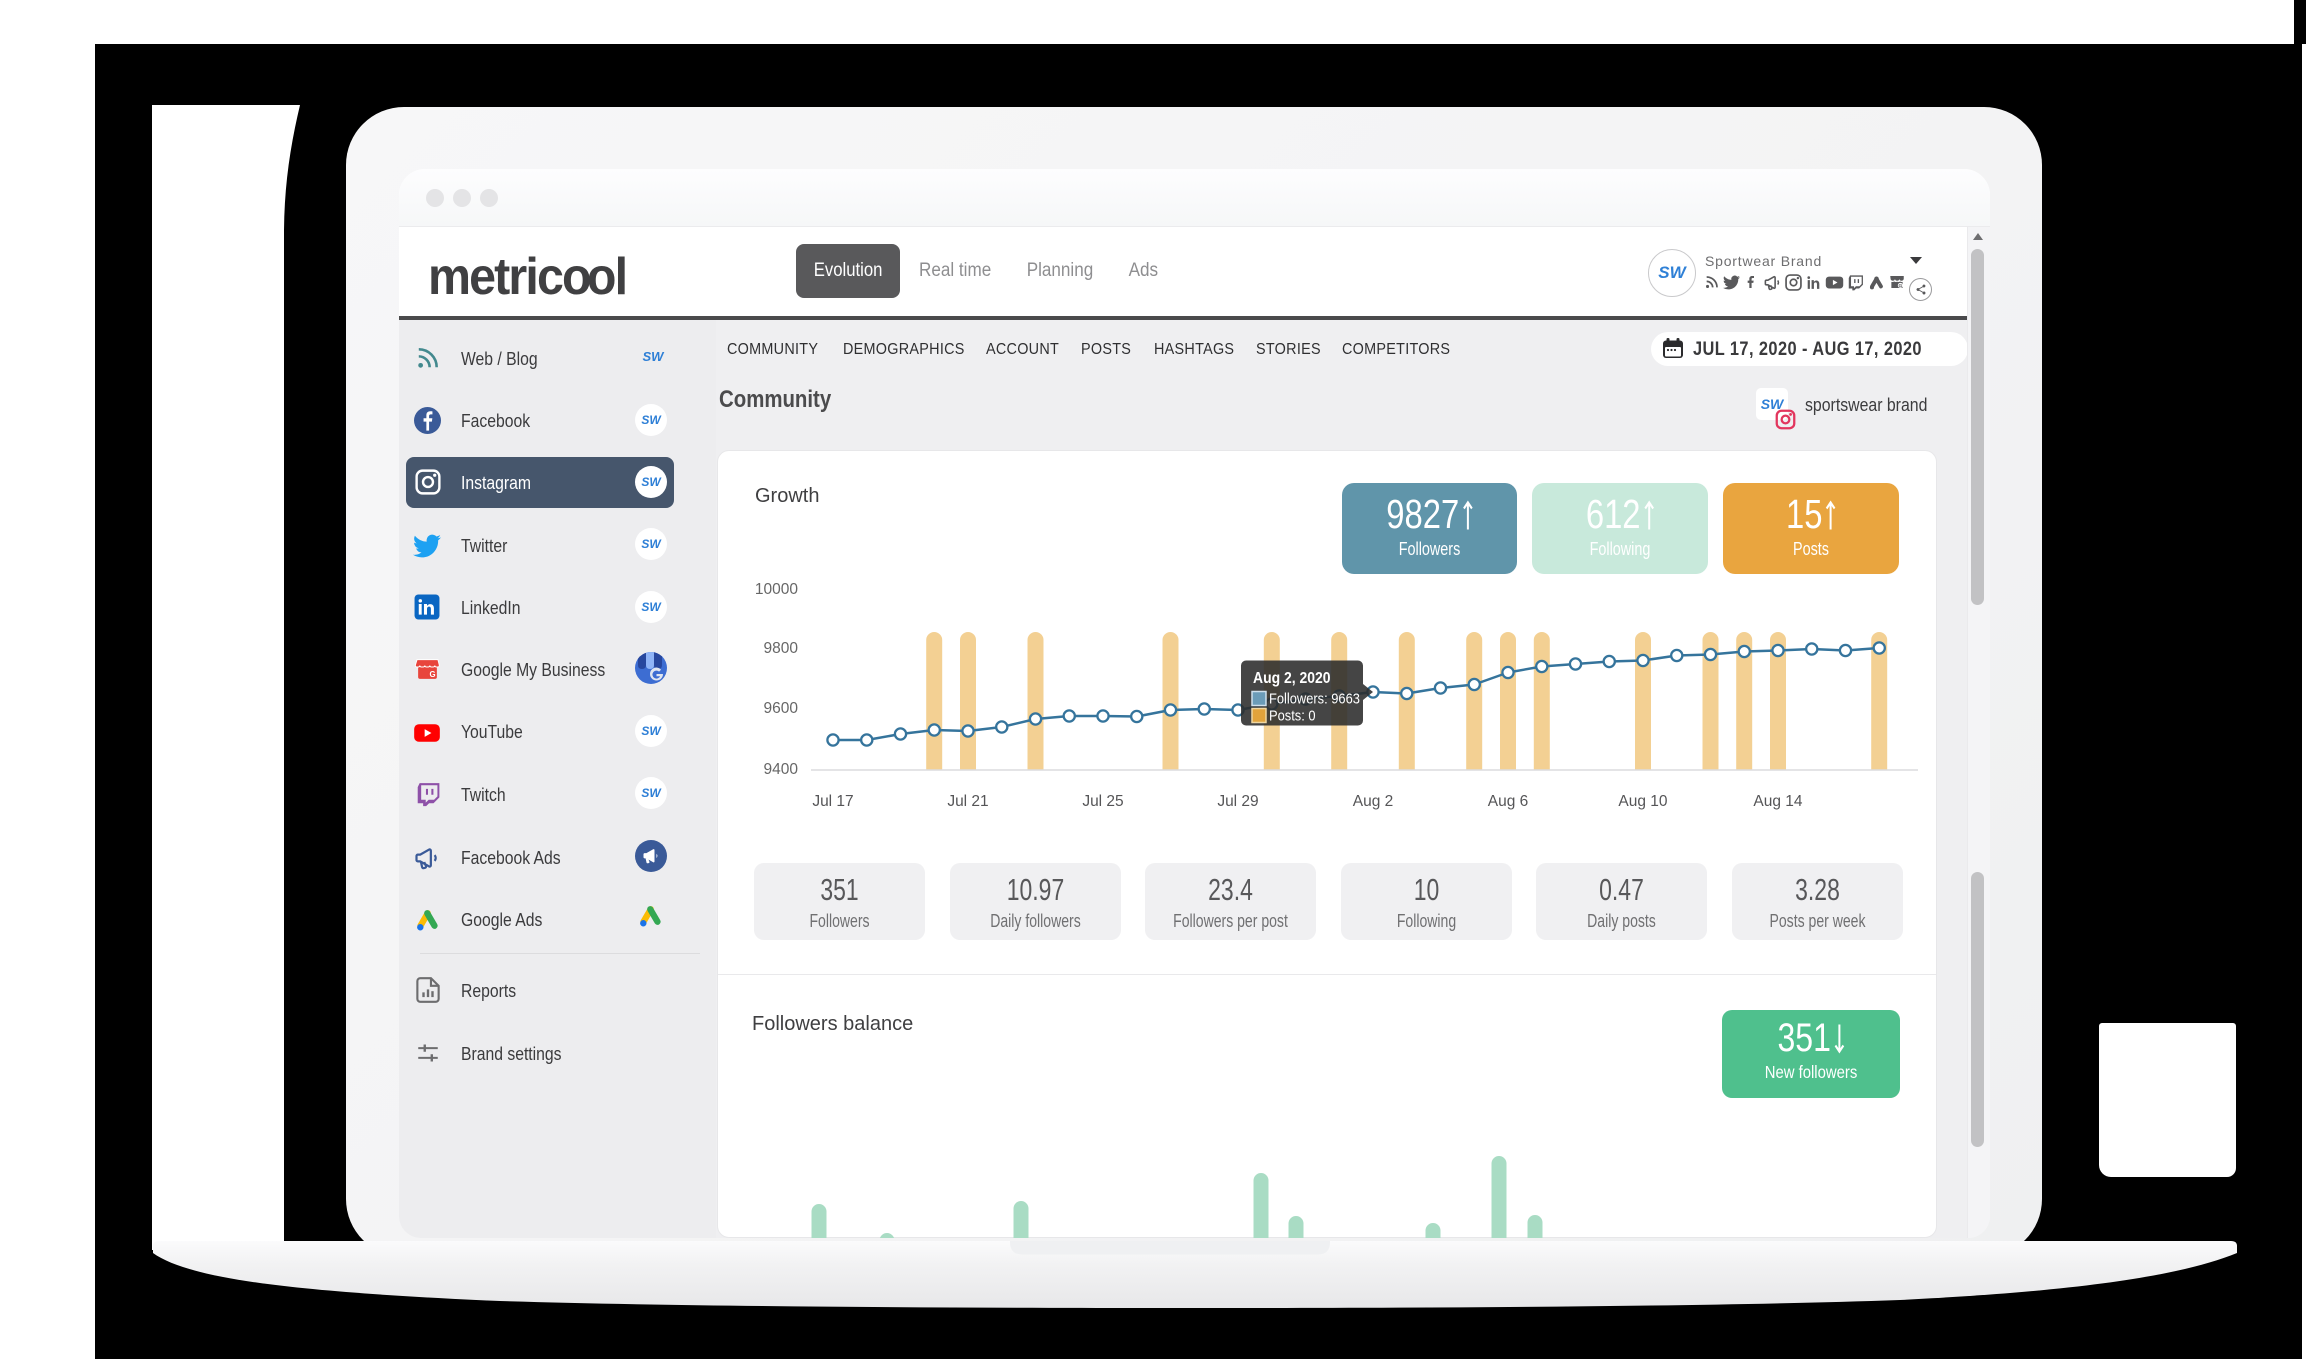 The height and width of the screenshot is (1359, 2306). I want to click on svg-text: Jul 29, so click(1237, 801).